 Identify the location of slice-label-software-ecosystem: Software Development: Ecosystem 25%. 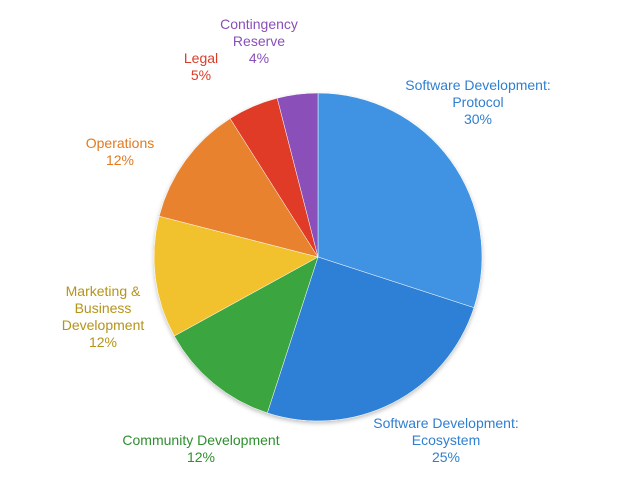
(446, 440).